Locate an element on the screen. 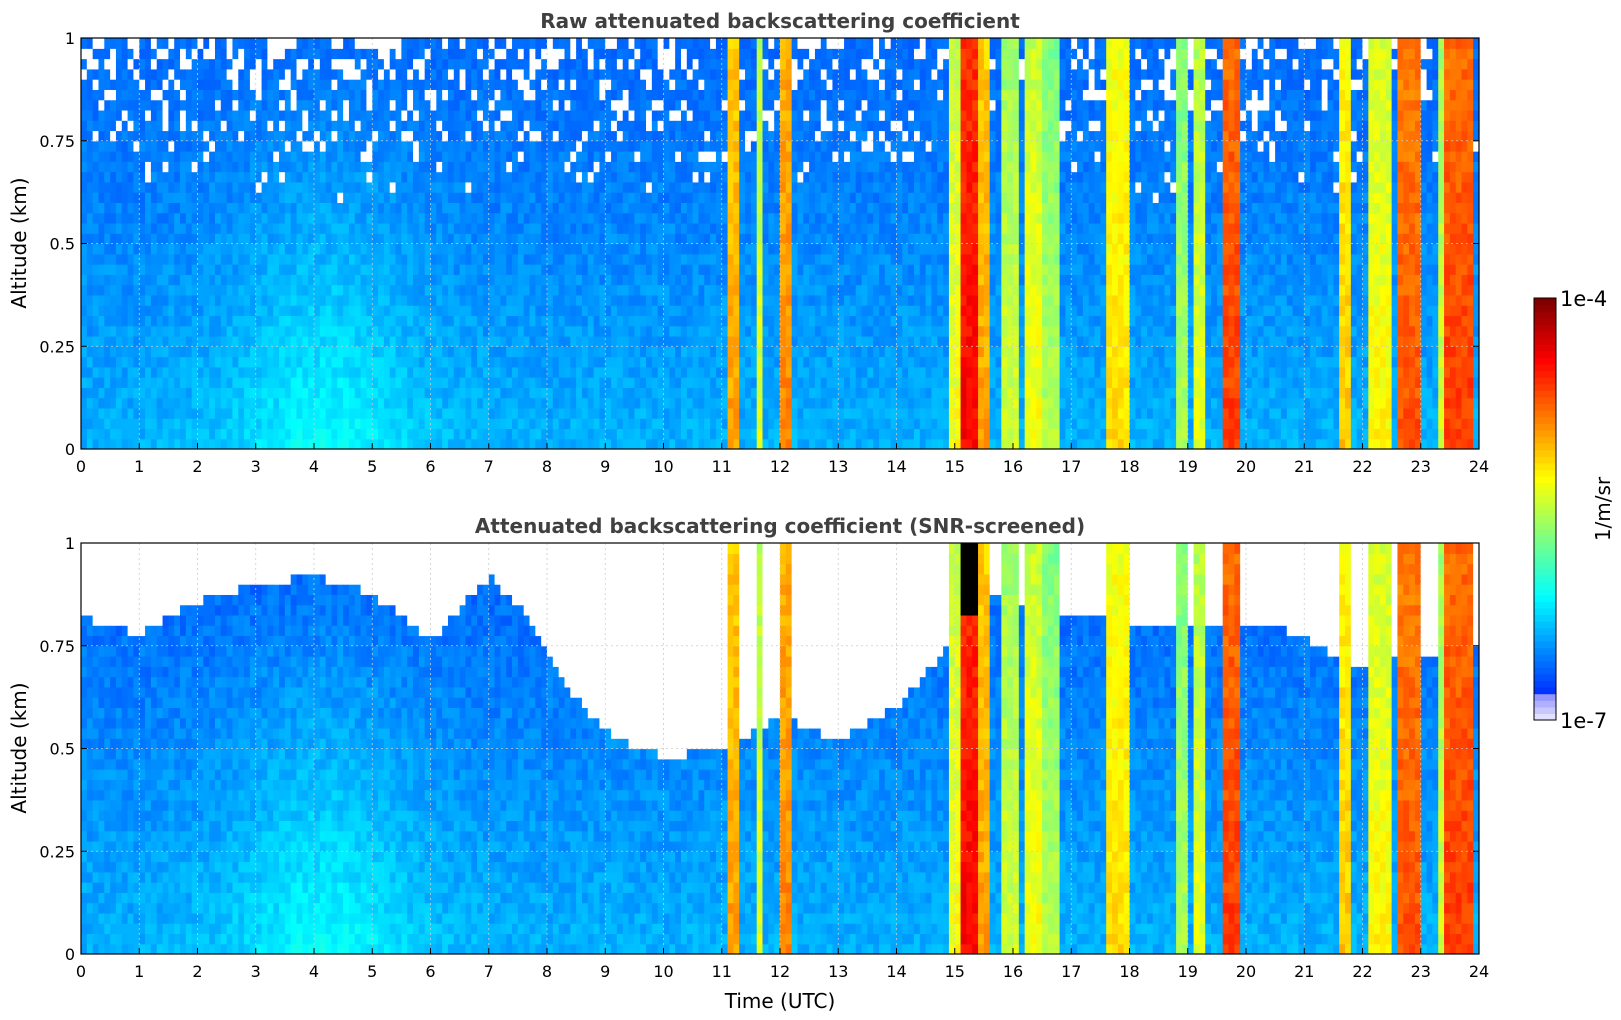 The image size is (1621, 1020). bottom-x-ticks: 0 1 2 3 4 5 6 7 8 9 10 11 12 13 14 15 16 17 18 19 20 21 22 23 24 is located at coordinates (782, 964).